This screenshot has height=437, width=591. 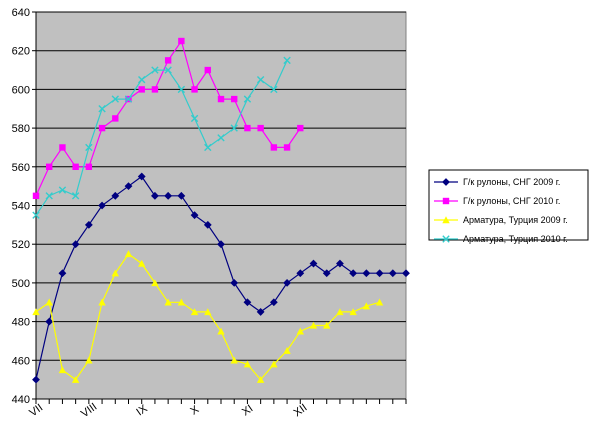 I want to click on y-tick-label: 600, so click(x=21, y=90).